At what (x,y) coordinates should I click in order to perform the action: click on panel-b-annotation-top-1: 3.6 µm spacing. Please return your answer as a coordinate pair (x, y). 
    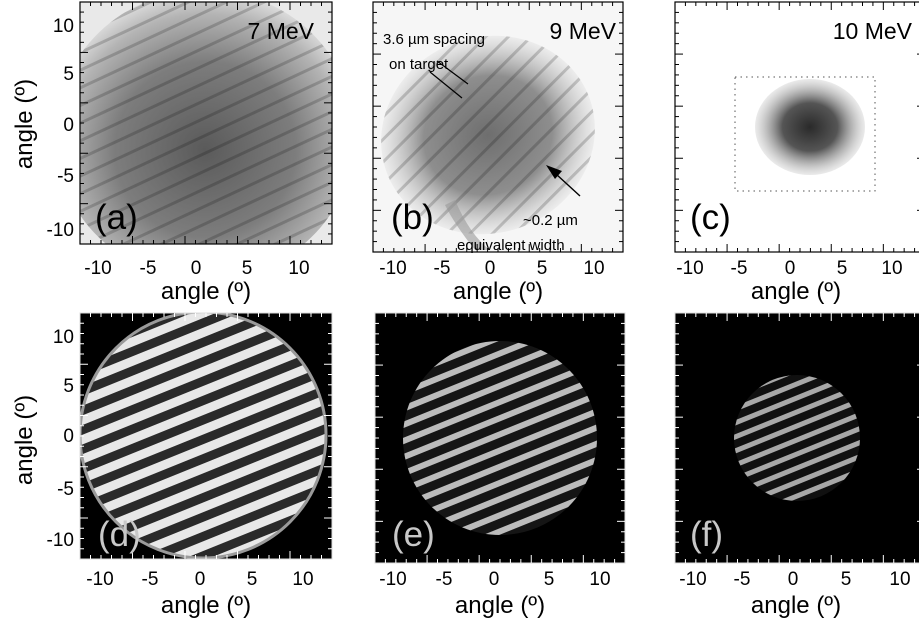
    Looking at the image, I should click on (434, 39).